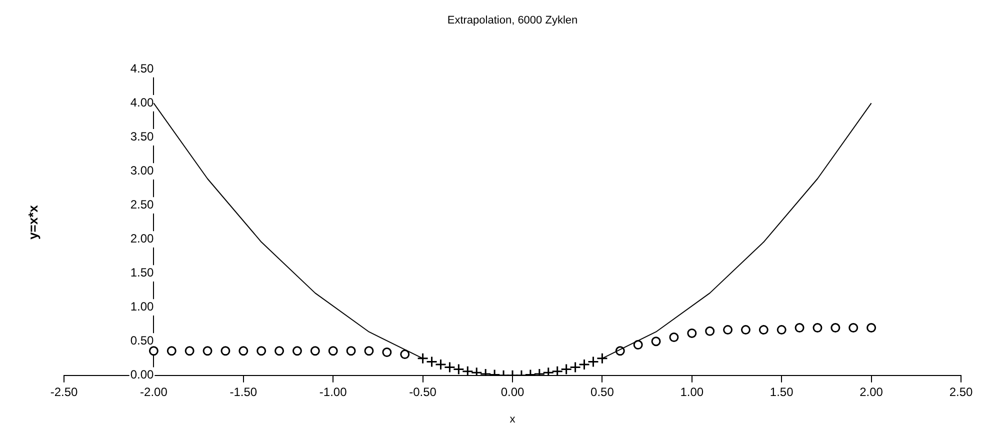 Image resolution: width=987 pixels, height=440 pixels. What do you see at coordinates (142, 273) in the screenshot?
I see `y-tick-label: 1.50` at bounding box center [142, 273].